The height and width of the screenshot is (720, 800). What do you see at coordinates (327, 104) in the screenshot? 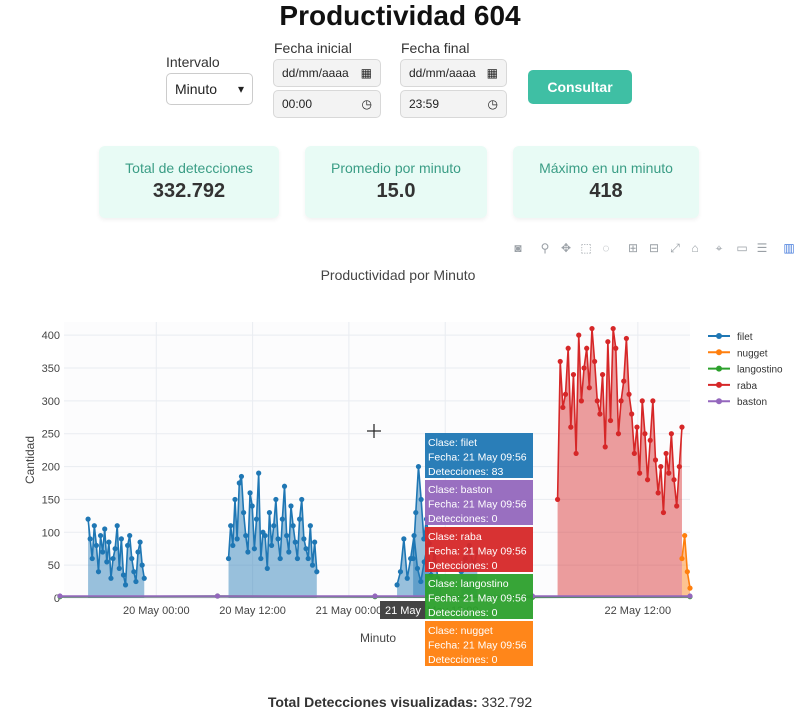
I see `start-time-input: 00:00 ◷` at bounding box center [327, 104].